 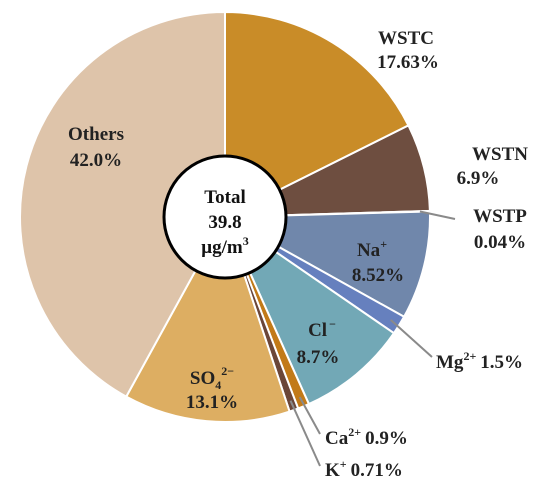 What do you see at coordinates (437, 215) in the screenshot?
I see `leader-line-wstp` at bounding box center [437, 215].